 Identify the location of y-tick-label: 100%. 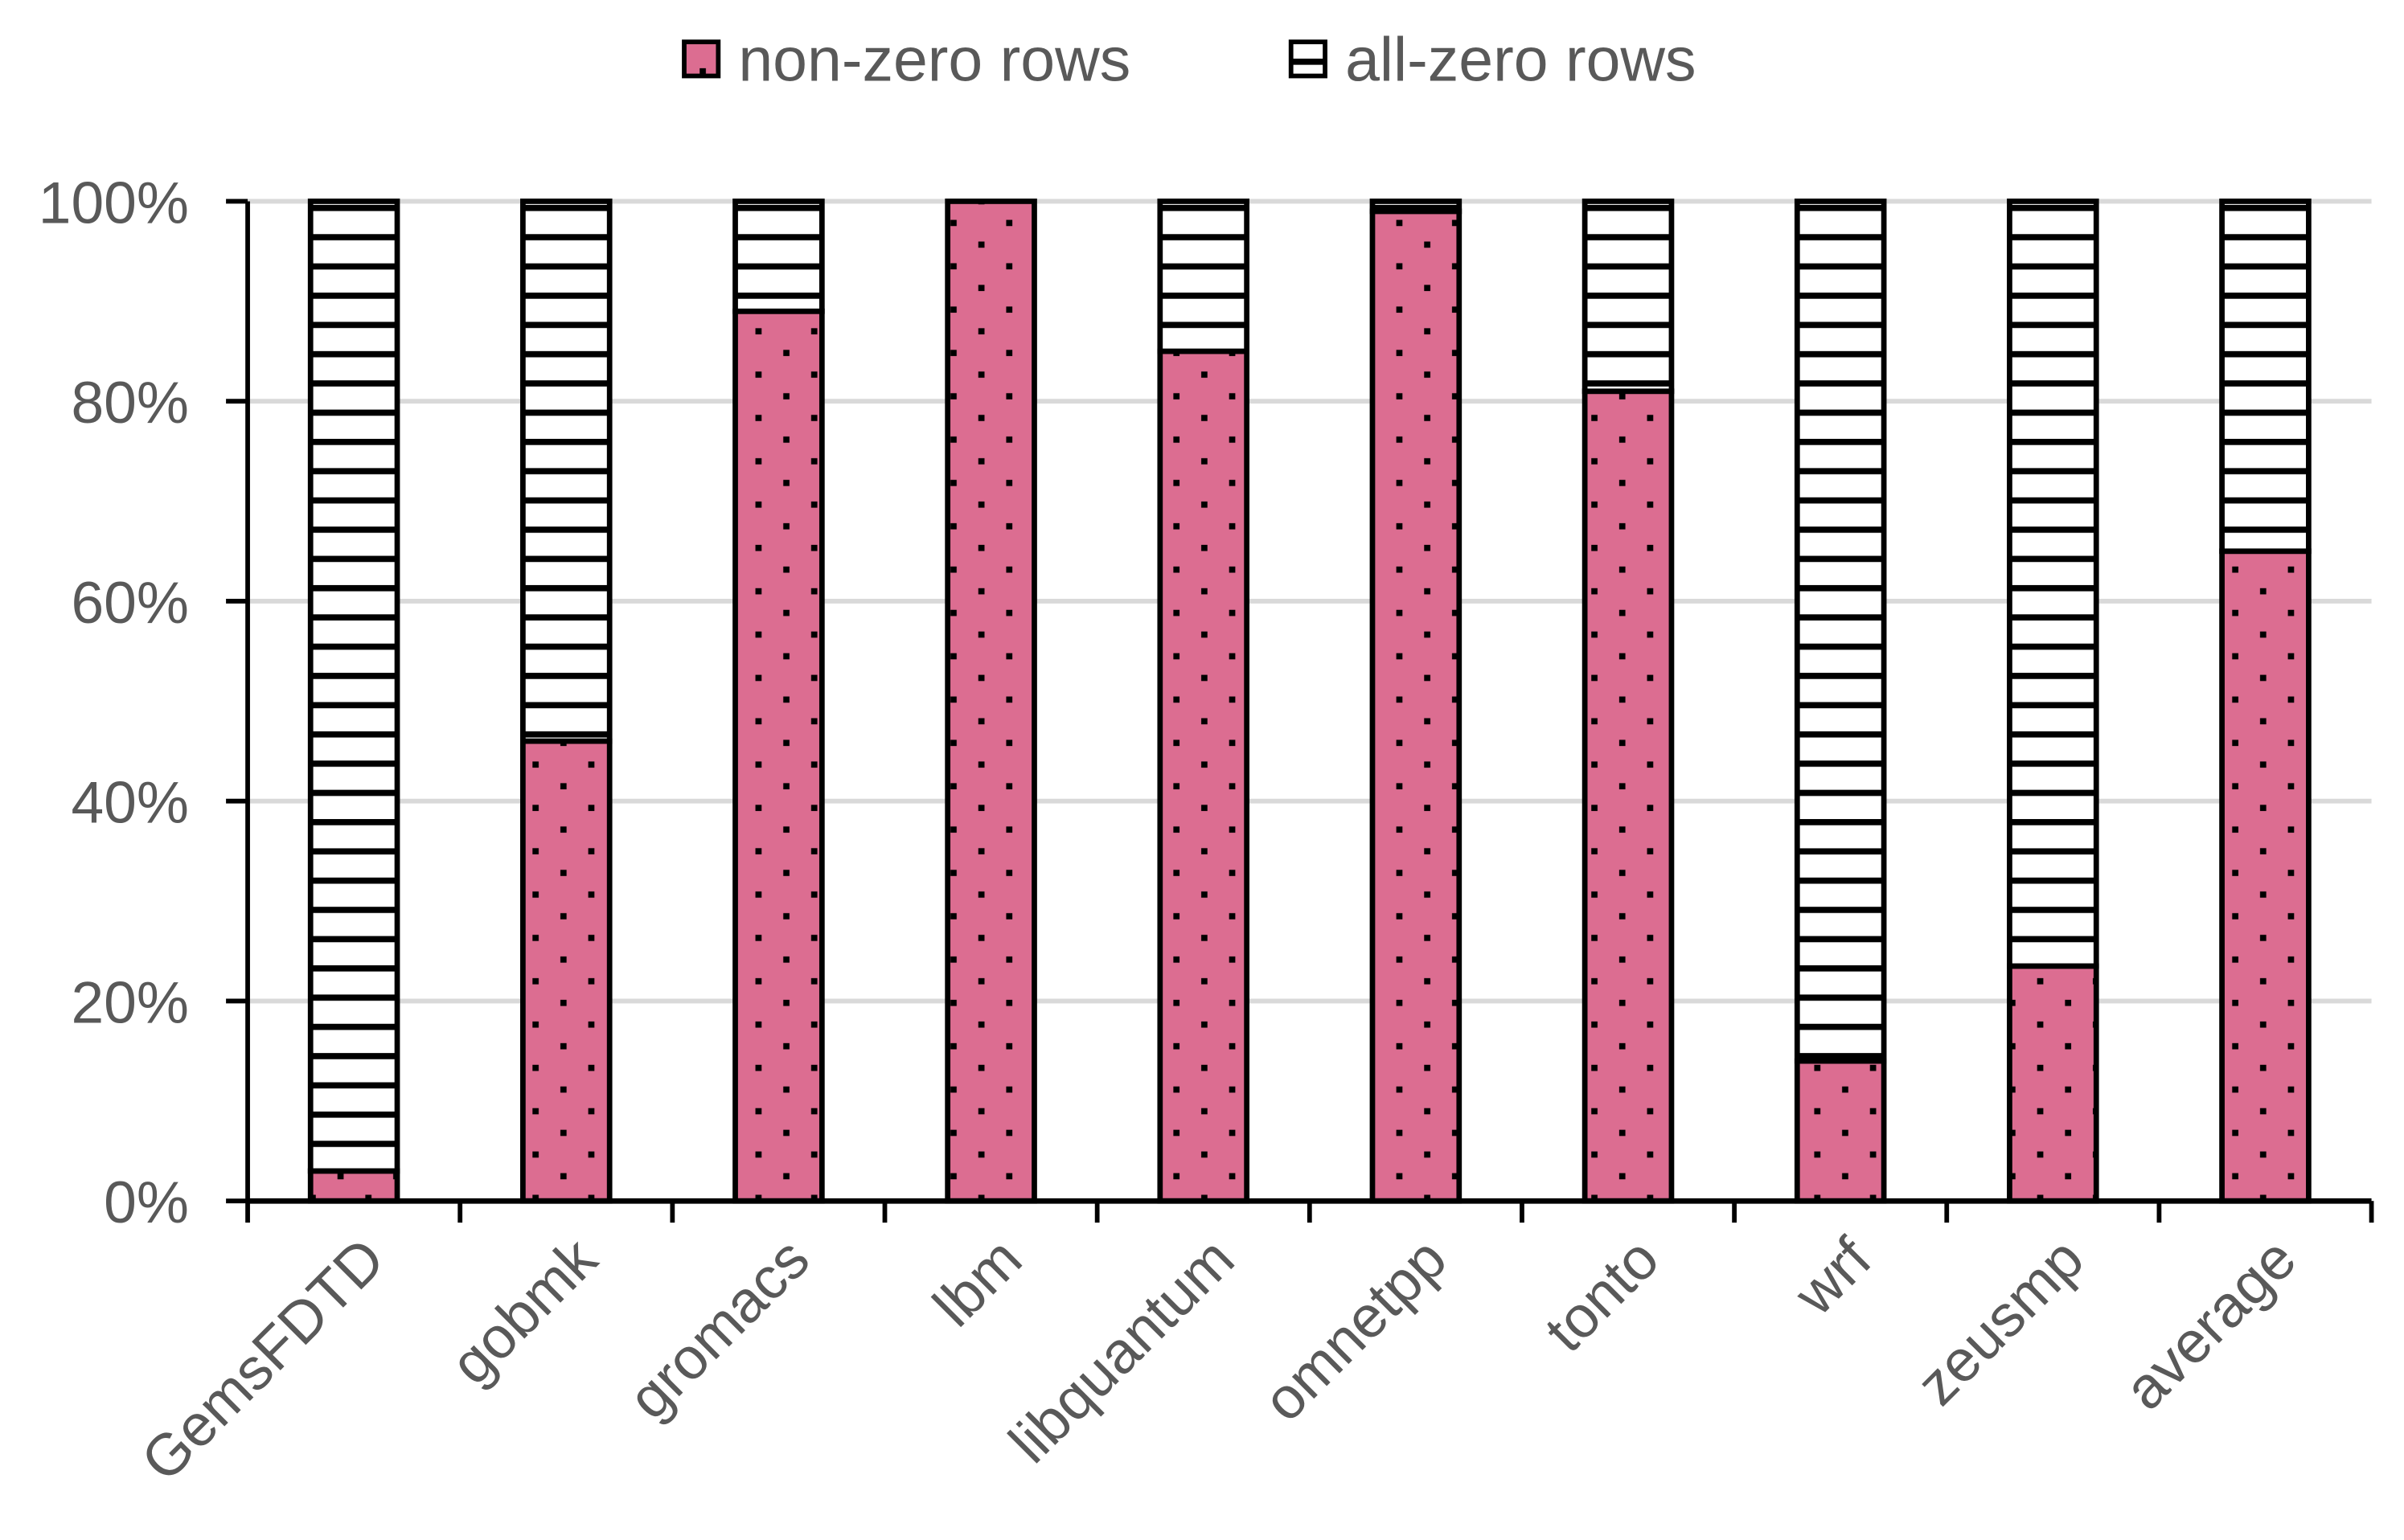
(114, 203).